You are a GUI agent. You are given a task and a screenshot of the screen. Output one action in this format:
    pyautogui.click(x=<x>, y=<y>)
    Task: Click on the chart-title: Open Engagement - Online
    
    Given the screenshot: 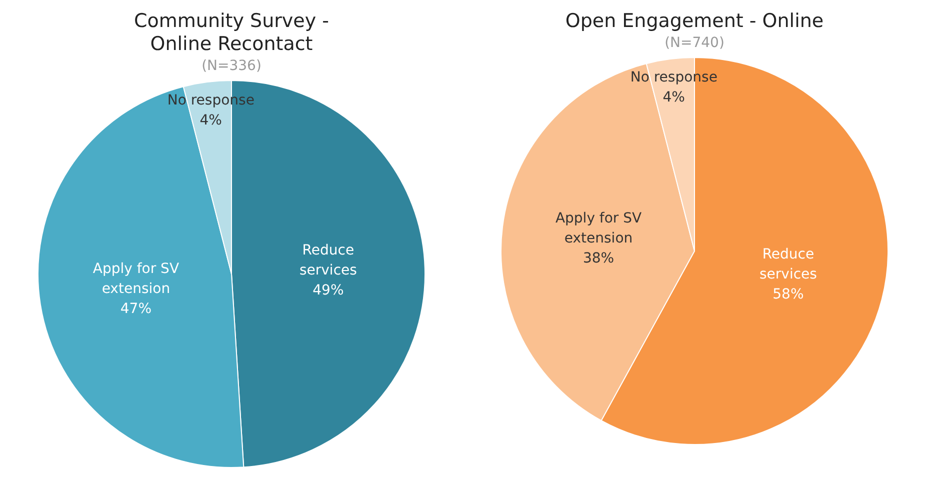 What is the action you would take?
    pyautogui.click(x=694, y=21)
    